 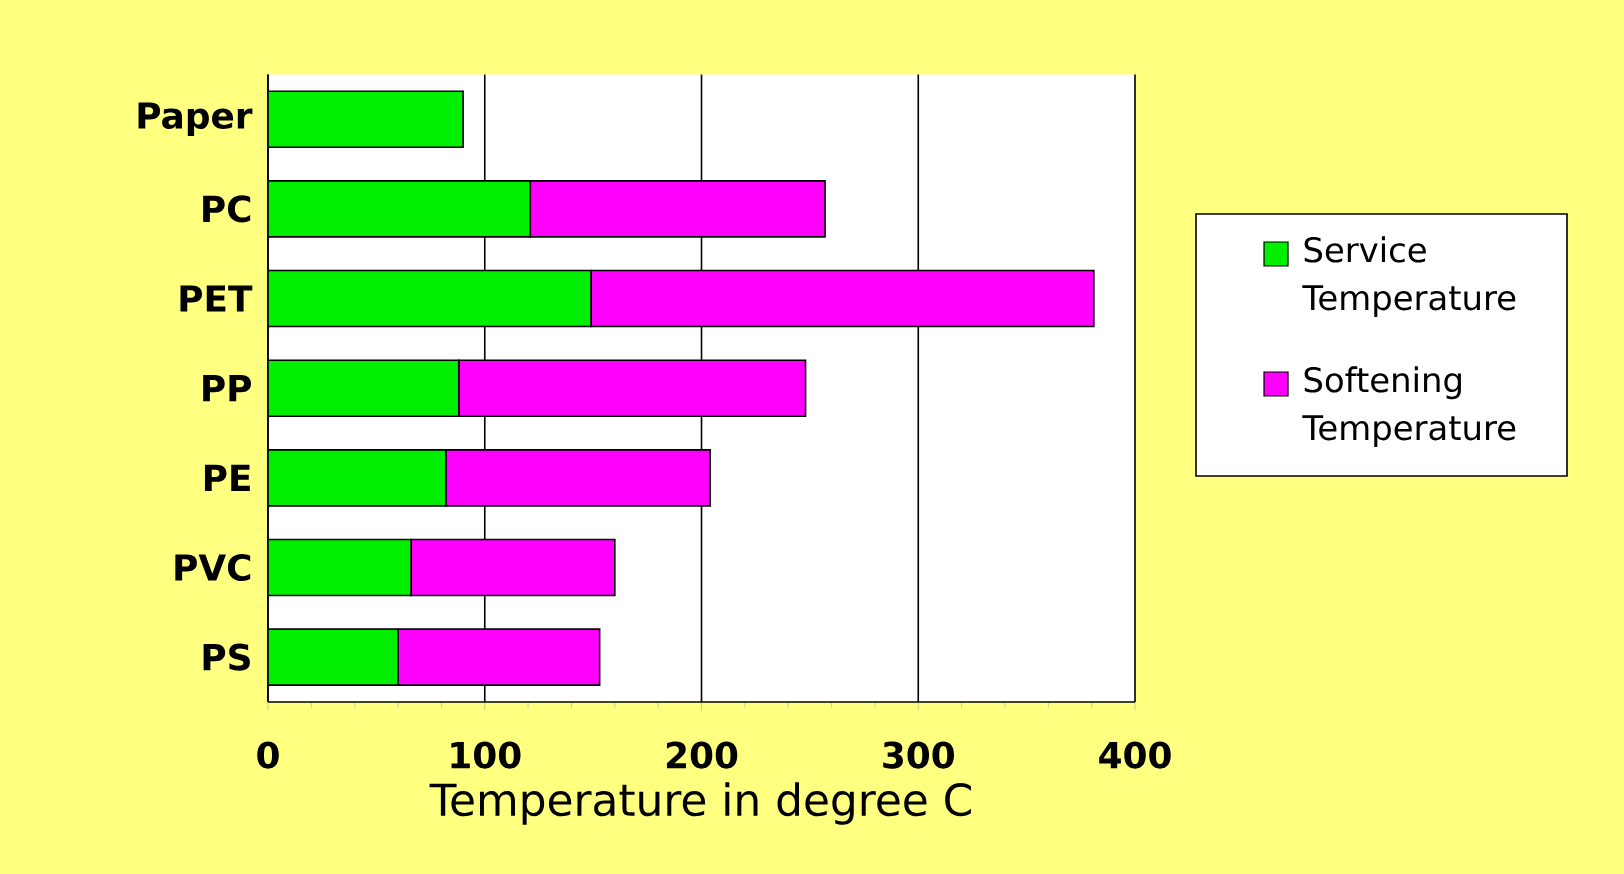 I want to click on x-tick-label: 100, so click(x=486, y=755).